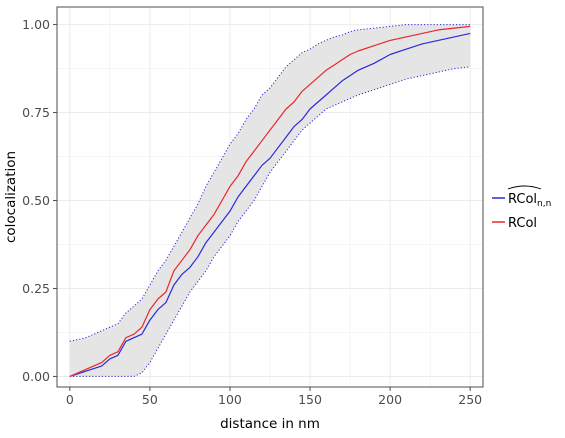 This screenshot has height=438, width=565. What do you see at coordinates (524, 187) in the screenshot?
I see `legend-hat-icon` at bounding box center [524, 187].